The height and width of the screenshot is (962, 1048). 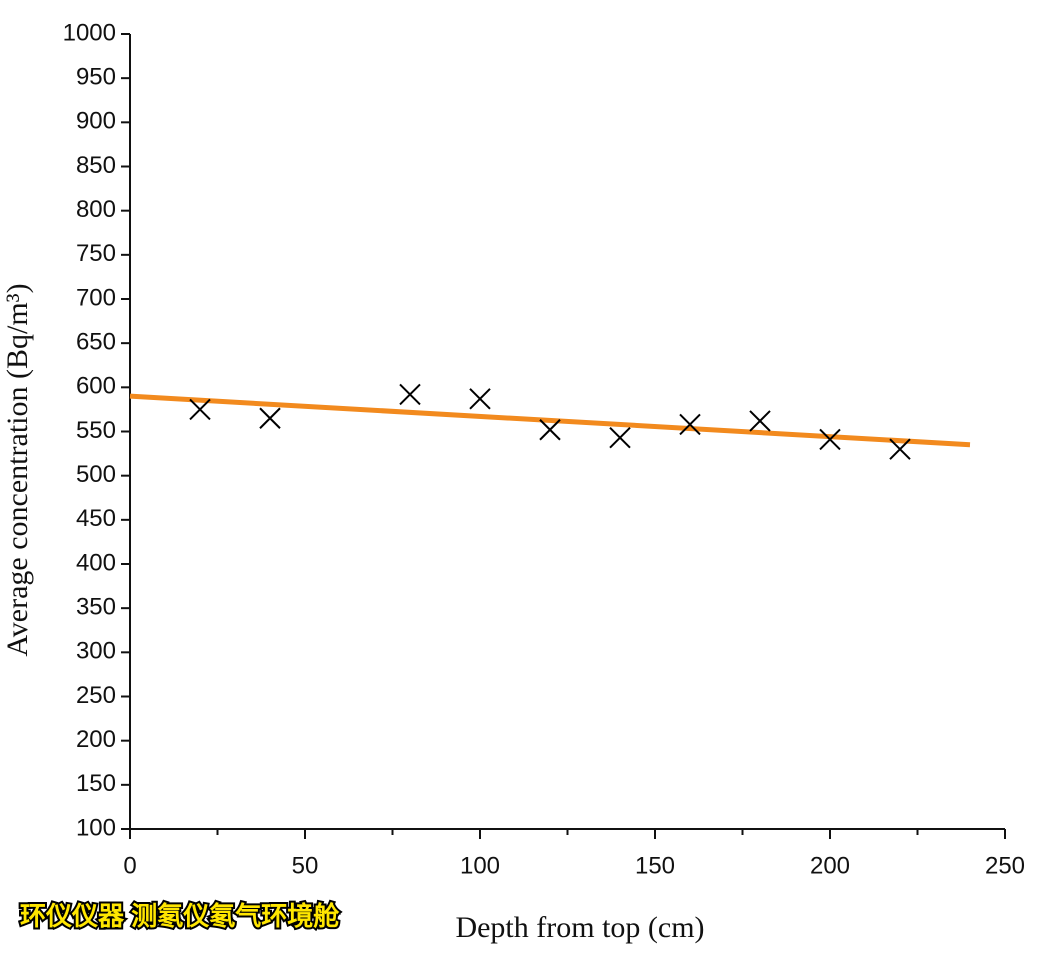 I want to click on fit-line, so click(x=550, y=420).